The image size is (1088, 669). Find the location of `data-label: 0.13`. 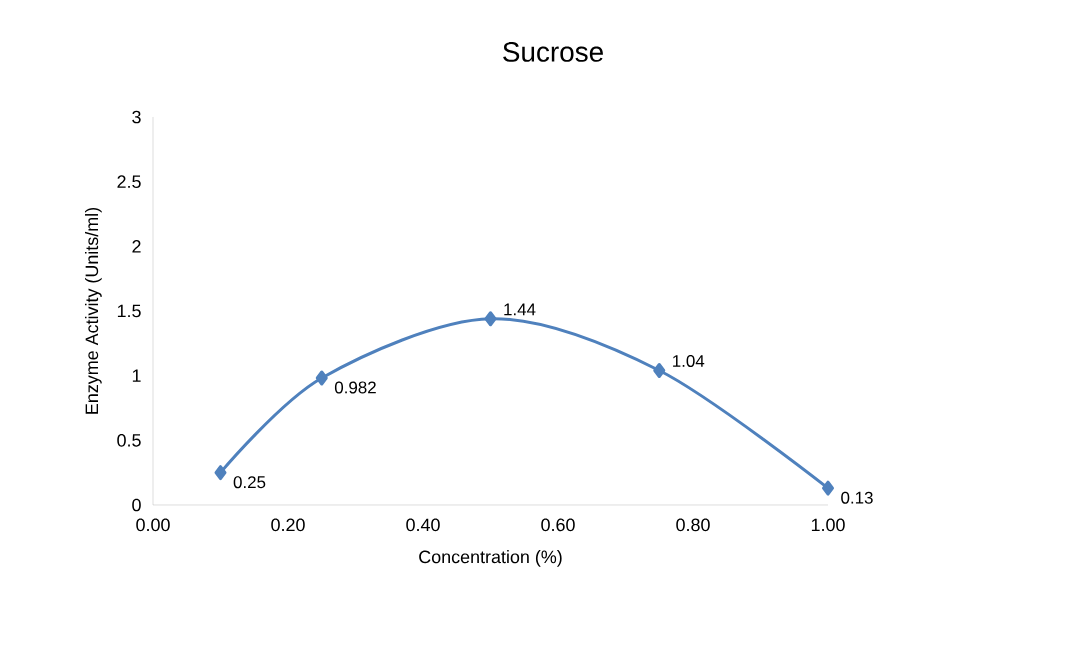

data-label: 0.13 is located at coordinates (857, 497).